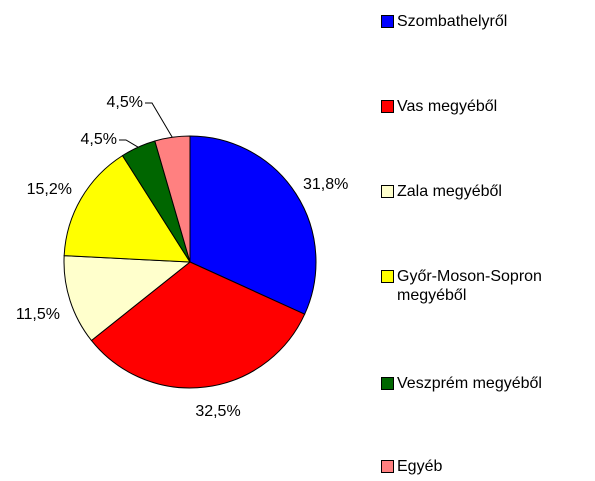 The width and height of the screenshot is (595, 481). What do you see at coordinates (217, 411) in the screenshot?
I see `data-label: 32,5%` at bounding box center [217, 411].